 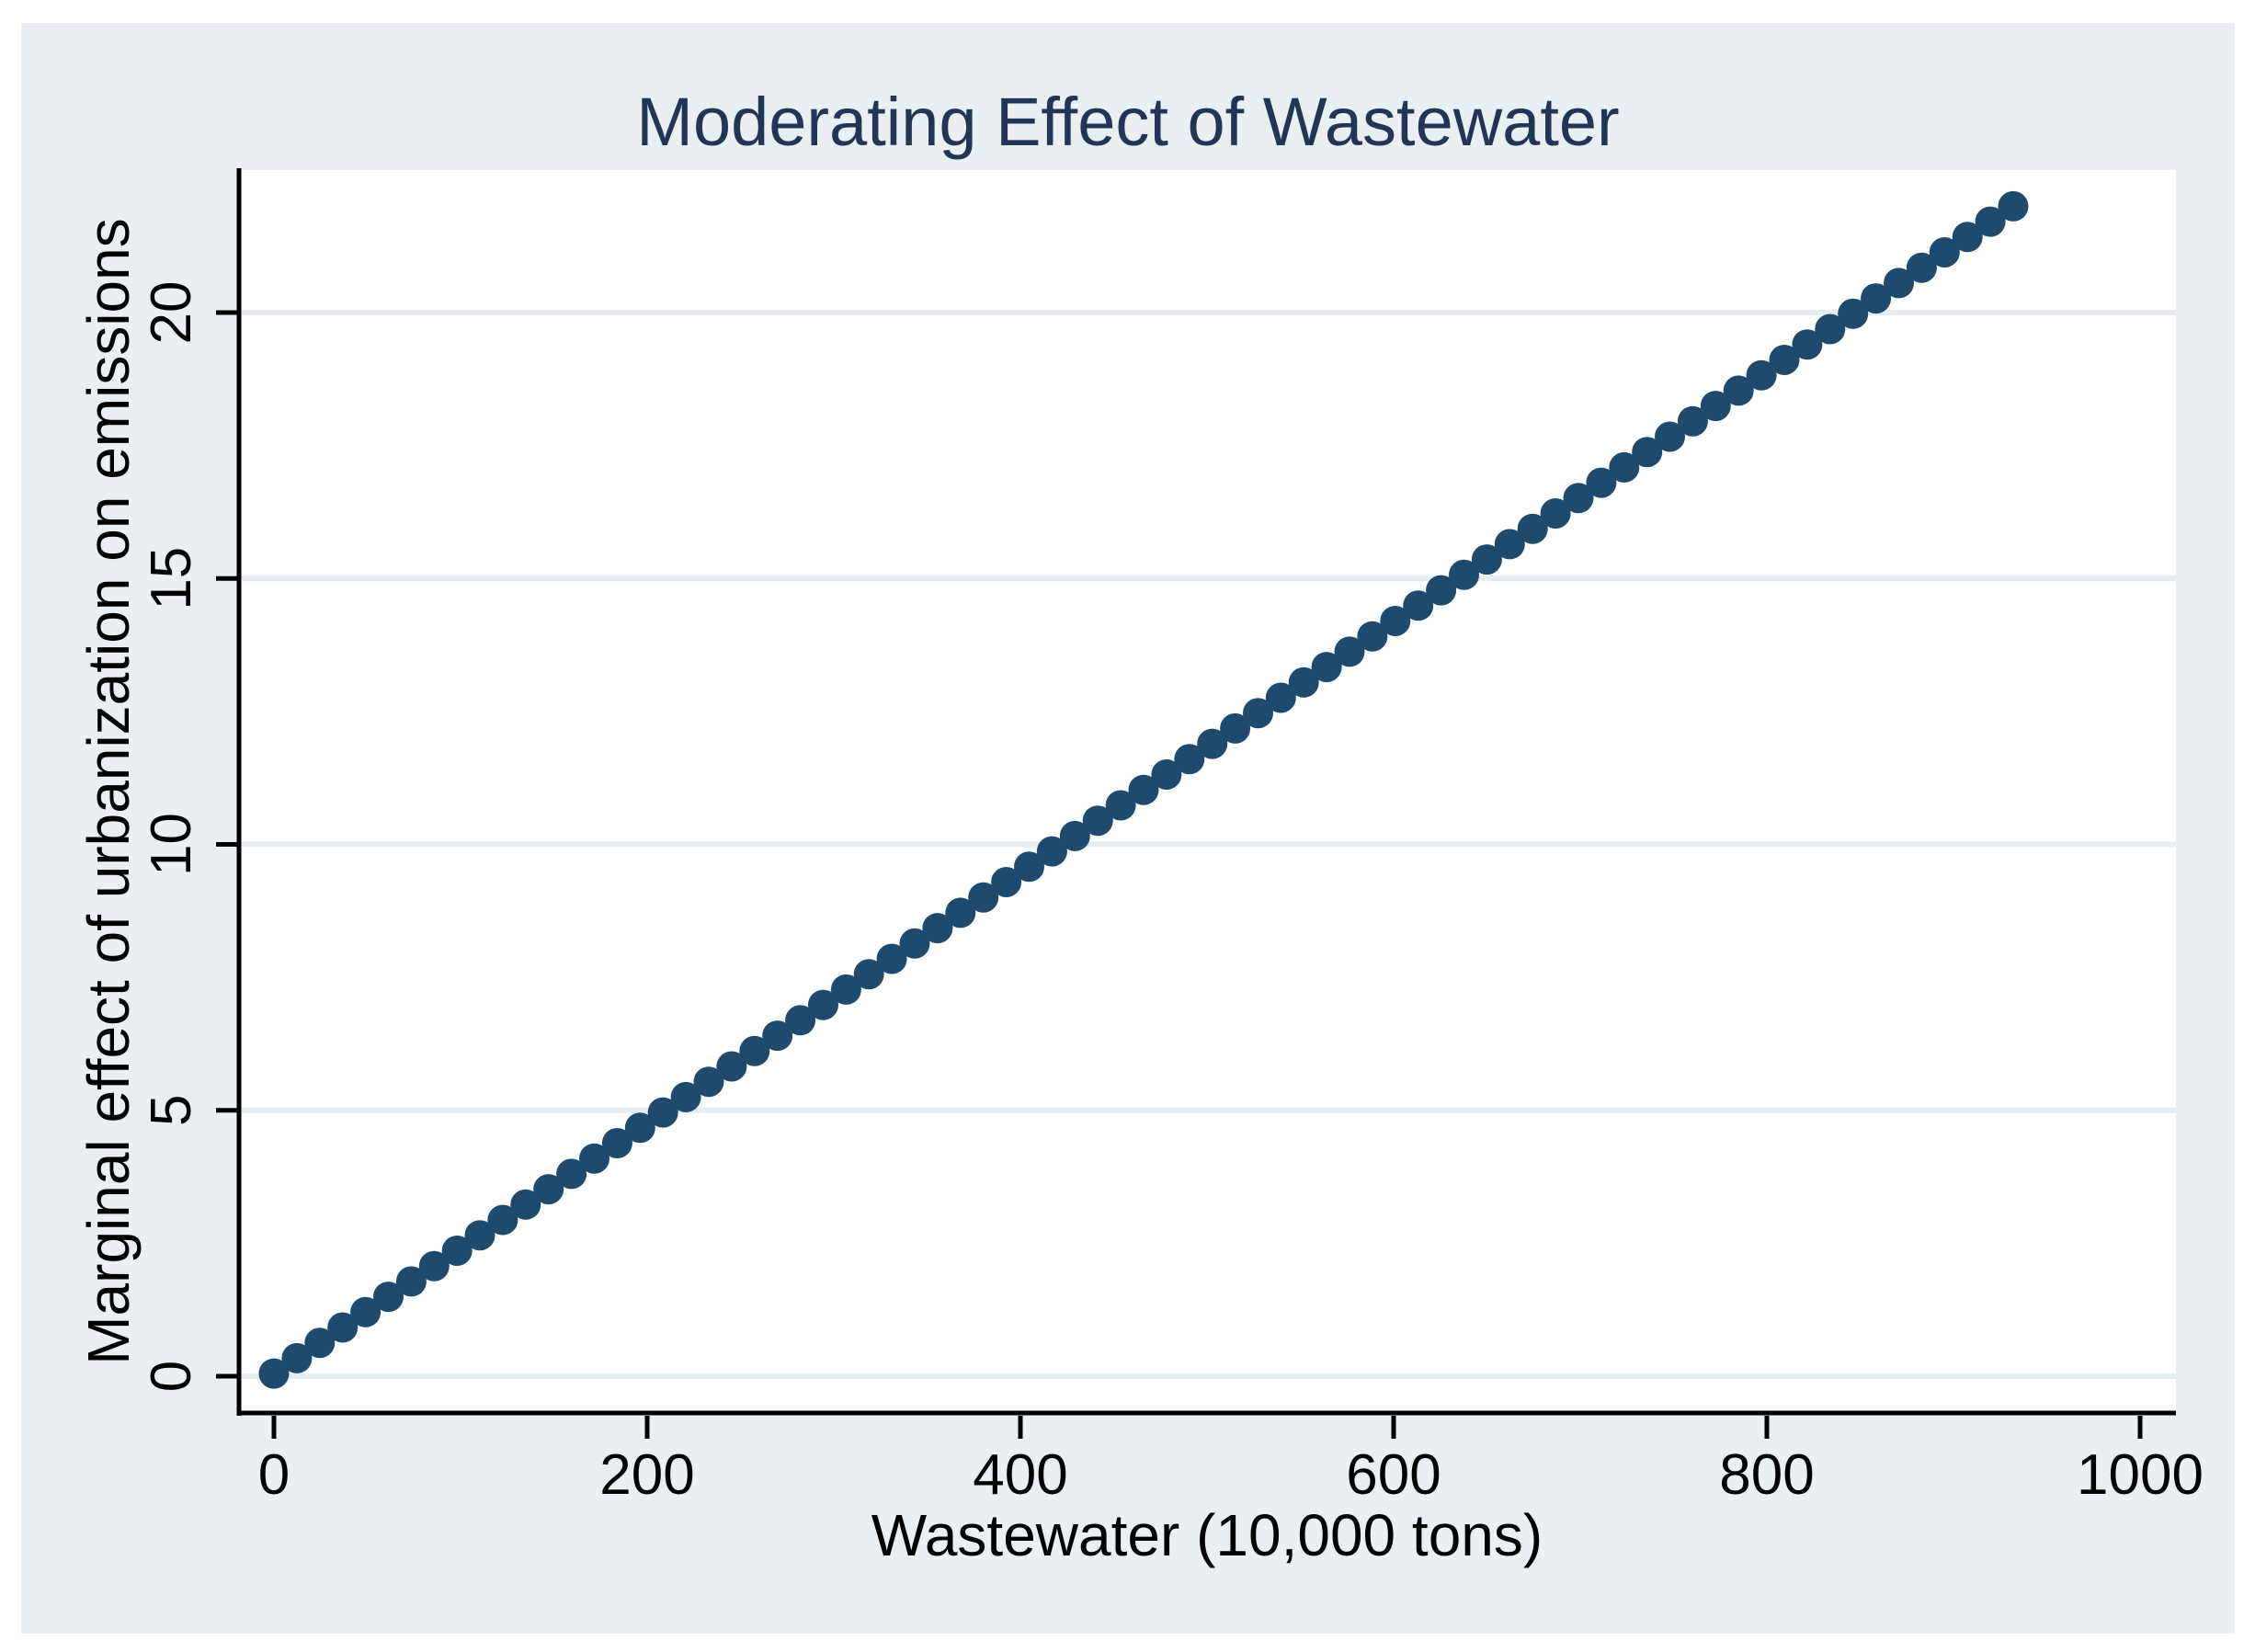 I want to click on x-tick-label: 200, so click(x=647, y=1475).